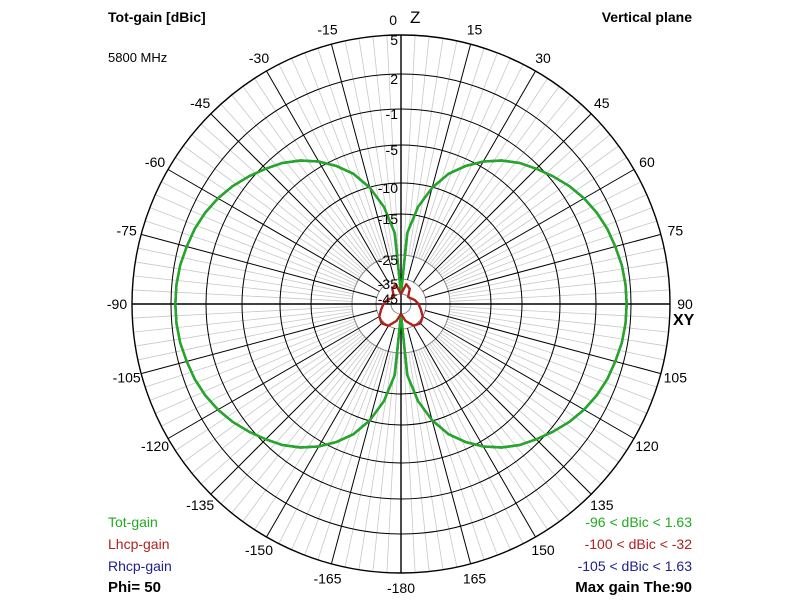 The height and width of the screenshot is (600, 800). I want to click on angle-label: -135, so click(200, 505).